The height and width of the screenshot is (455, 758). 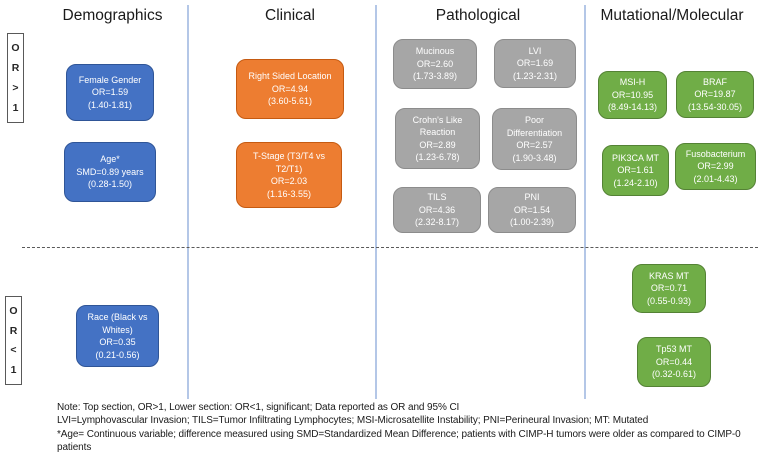 I want to click on box-label: BRAF, so click(x=714, y=81).